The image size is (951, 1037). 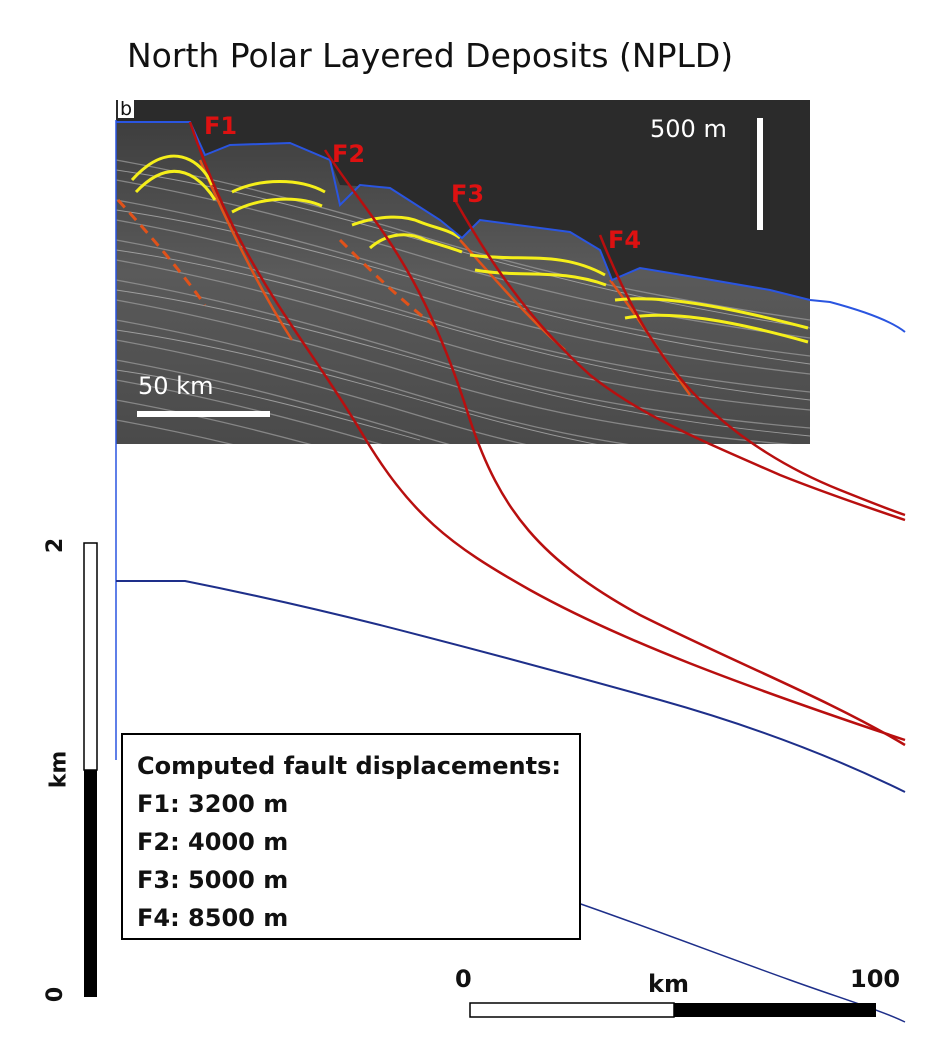 What do you see at coordinates (752, 375) in the screenshot?
I see `fault-f4-line` at bounding box center [752, 375].